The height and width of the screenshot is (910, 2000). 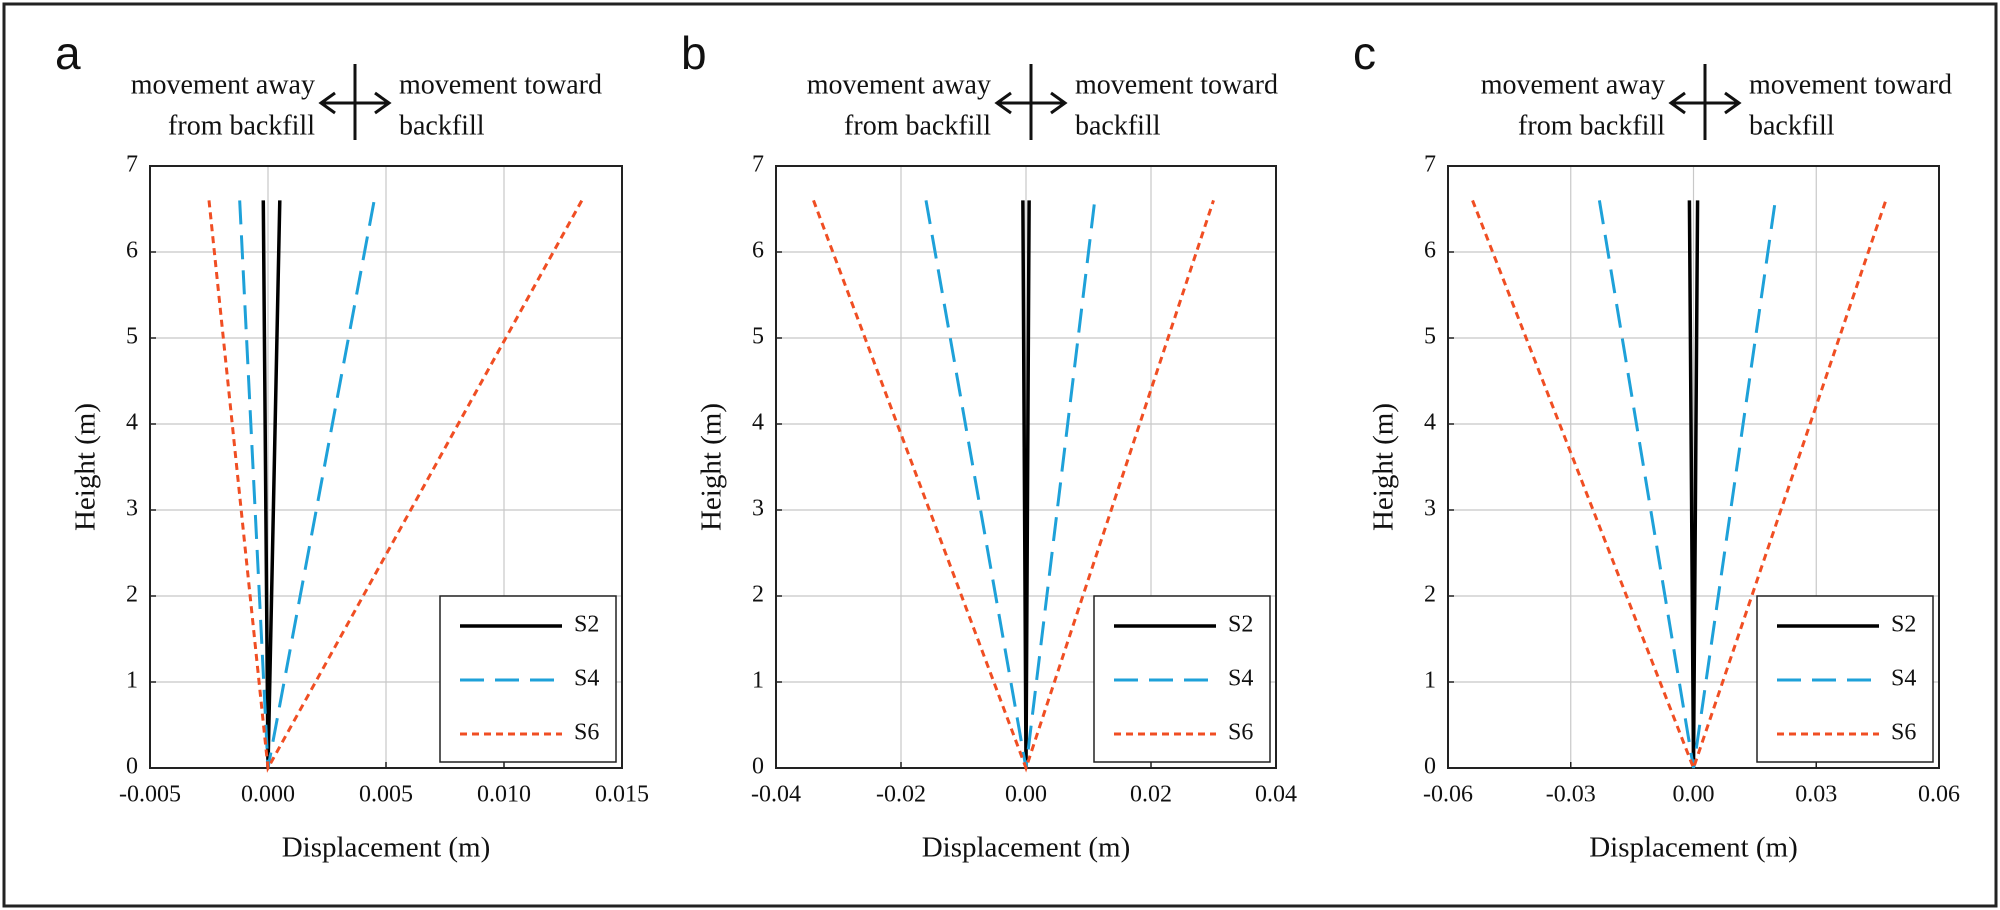 What do you see at coordinates (1364, 53) in the screenshot?
I see `panel-label: c` at bounding box center [1364, 53].